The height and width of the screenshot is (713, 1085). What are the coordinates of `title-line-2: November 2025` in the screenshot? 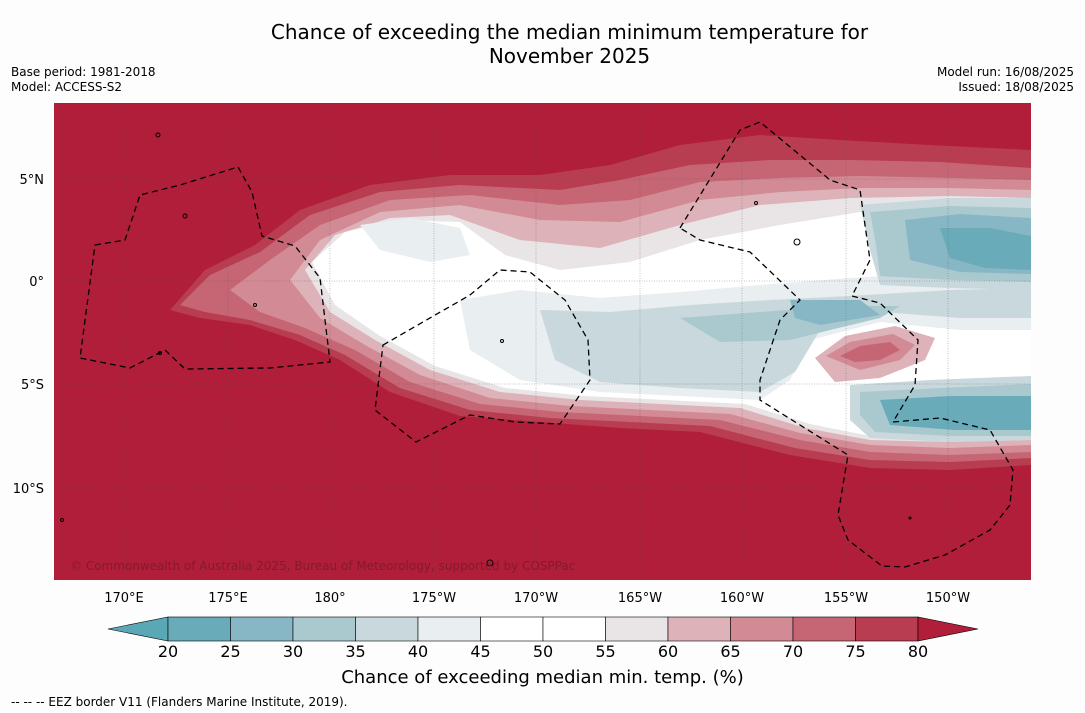 It's located at (569, 56).